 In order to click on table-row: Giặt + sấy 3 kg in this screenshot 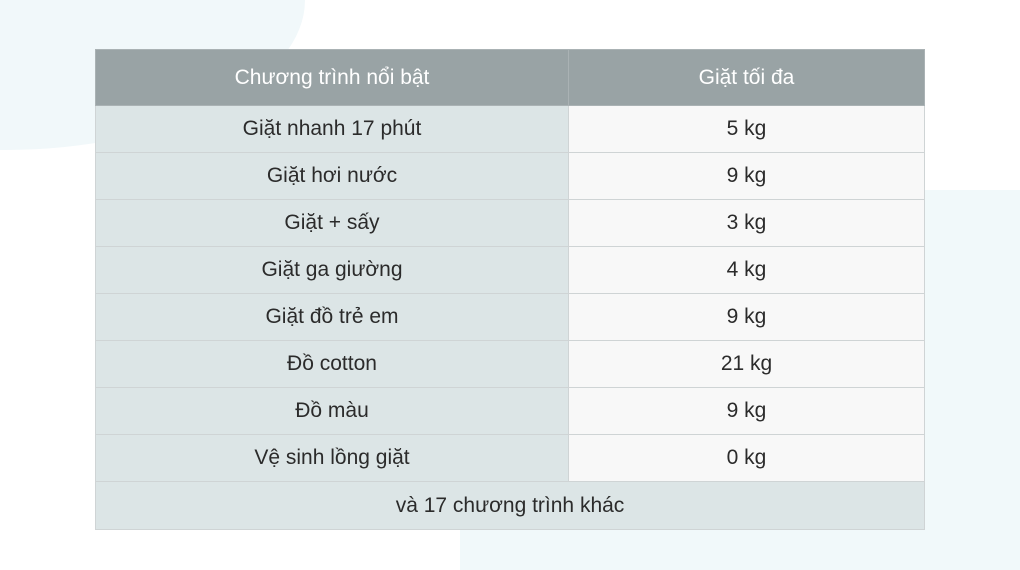, I will do `click(510, 223)`.